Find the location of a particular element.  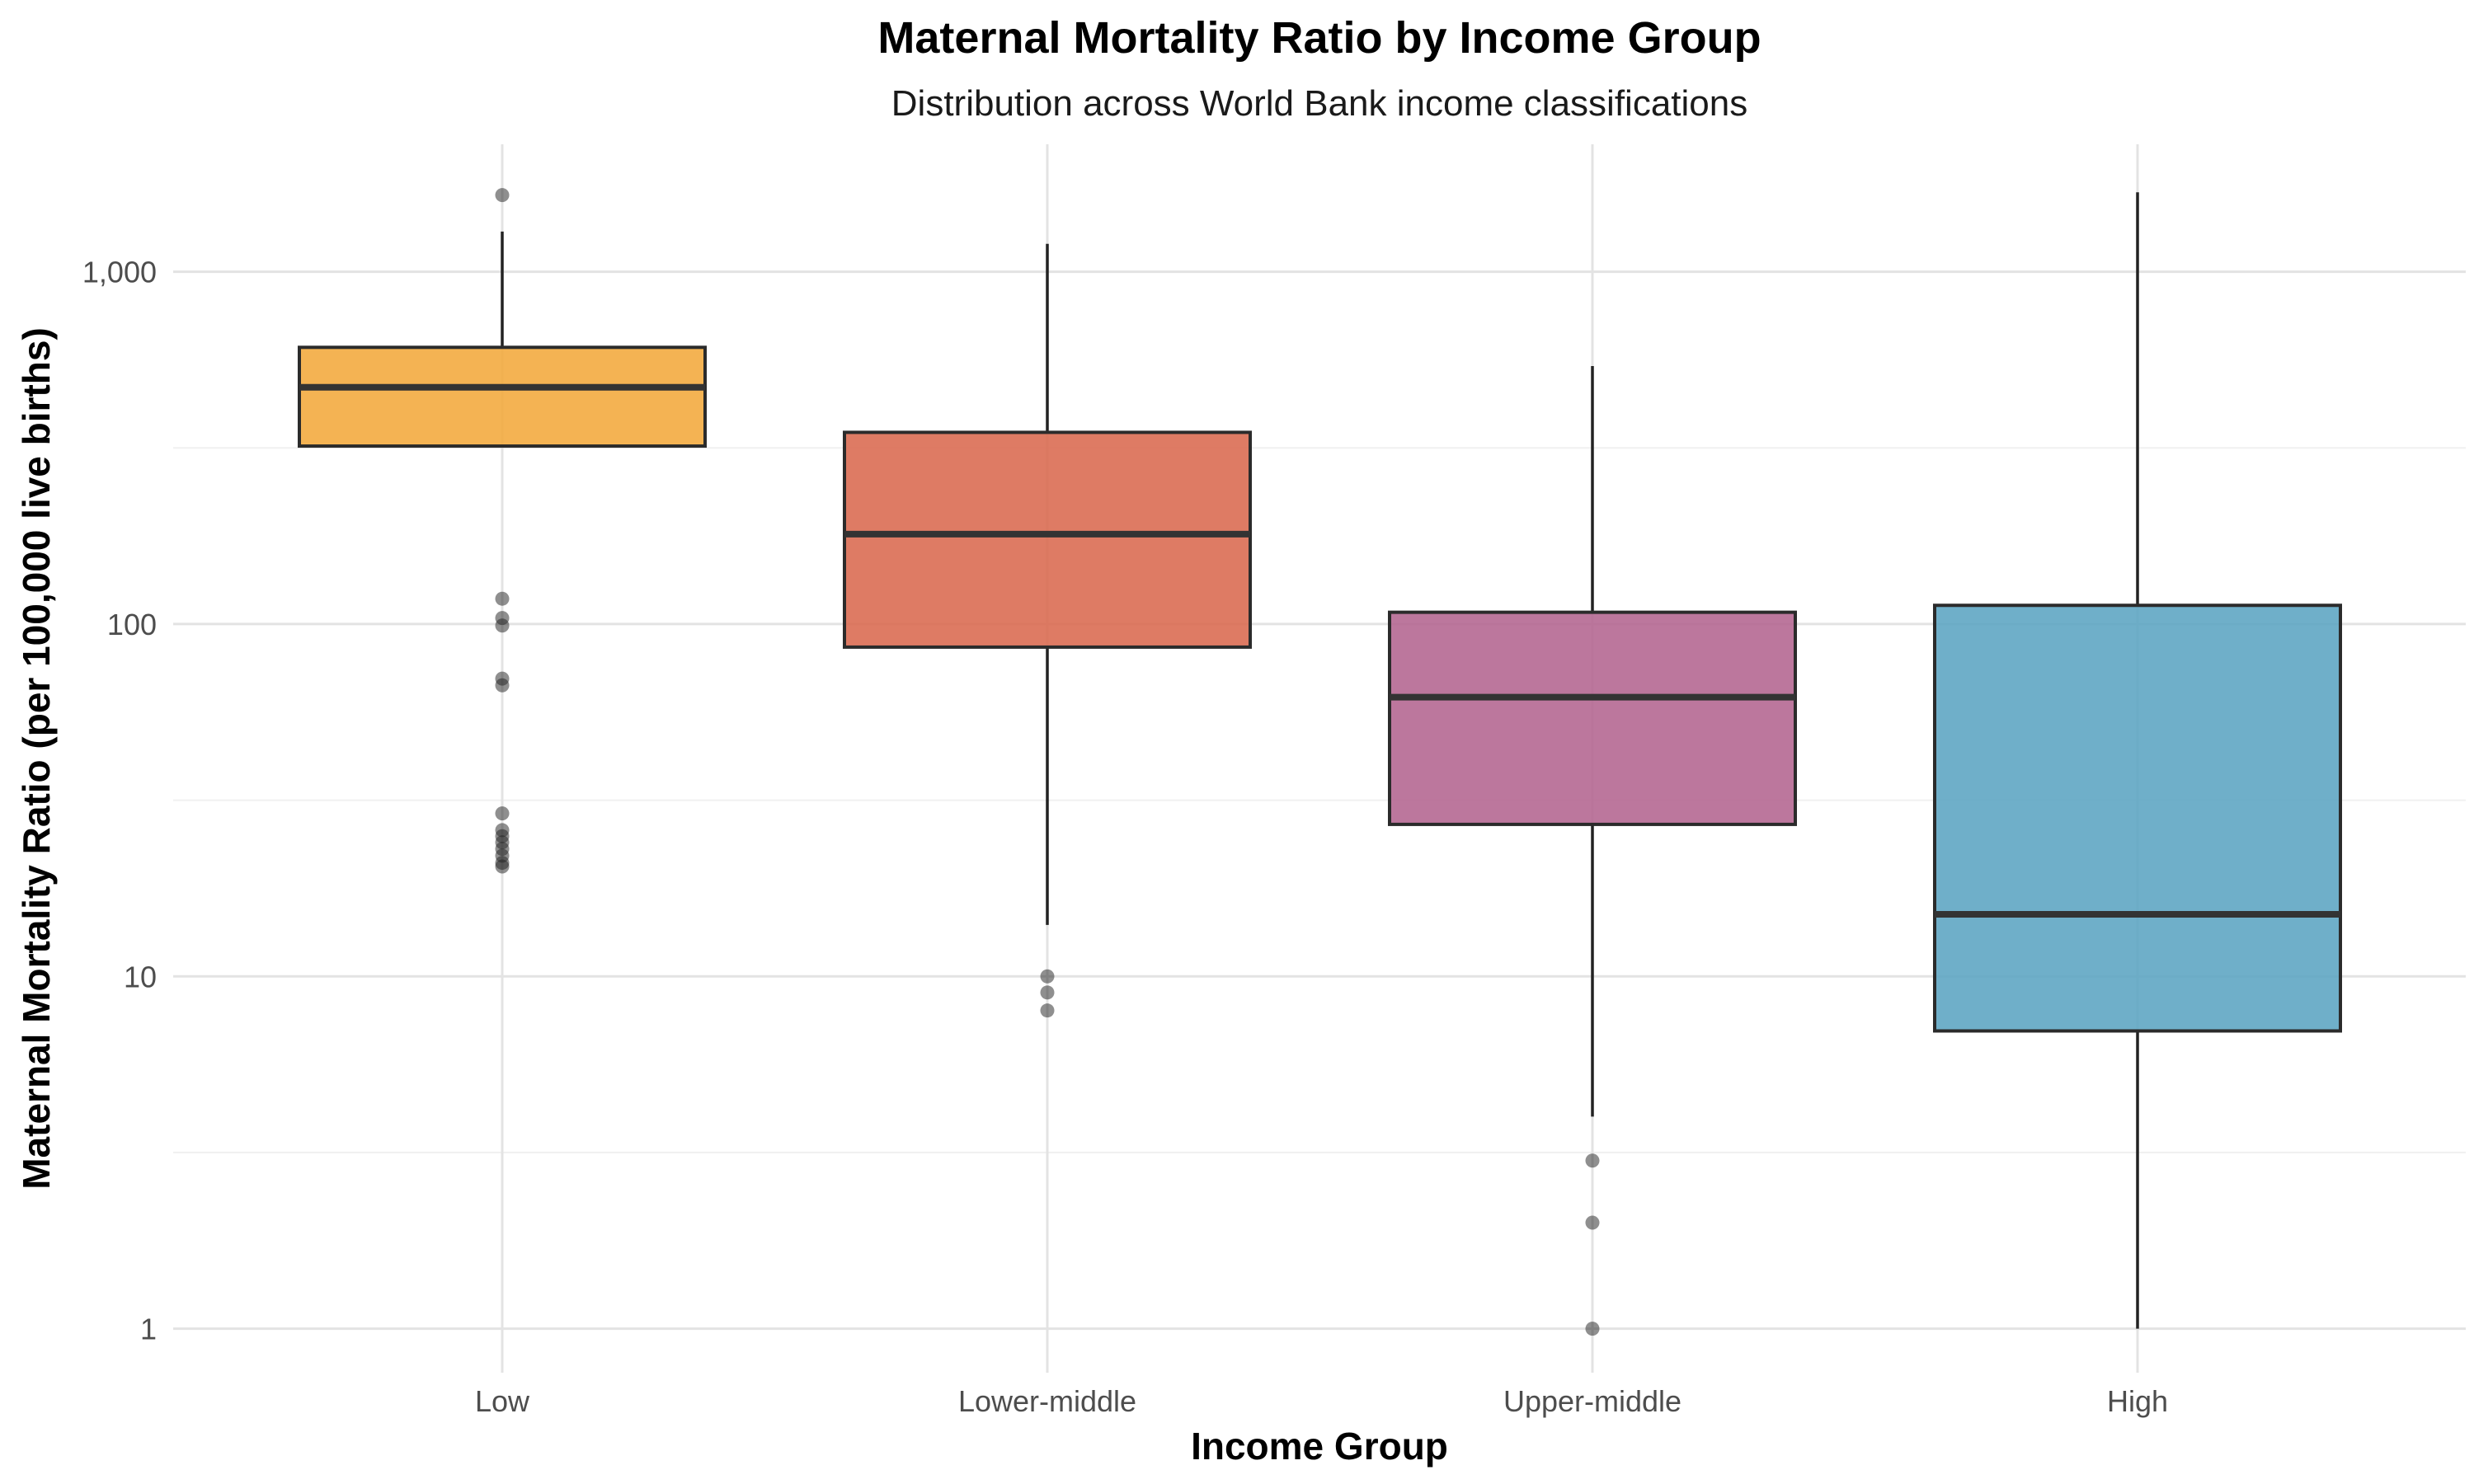

box-high is located at coordinates (2137, 760).